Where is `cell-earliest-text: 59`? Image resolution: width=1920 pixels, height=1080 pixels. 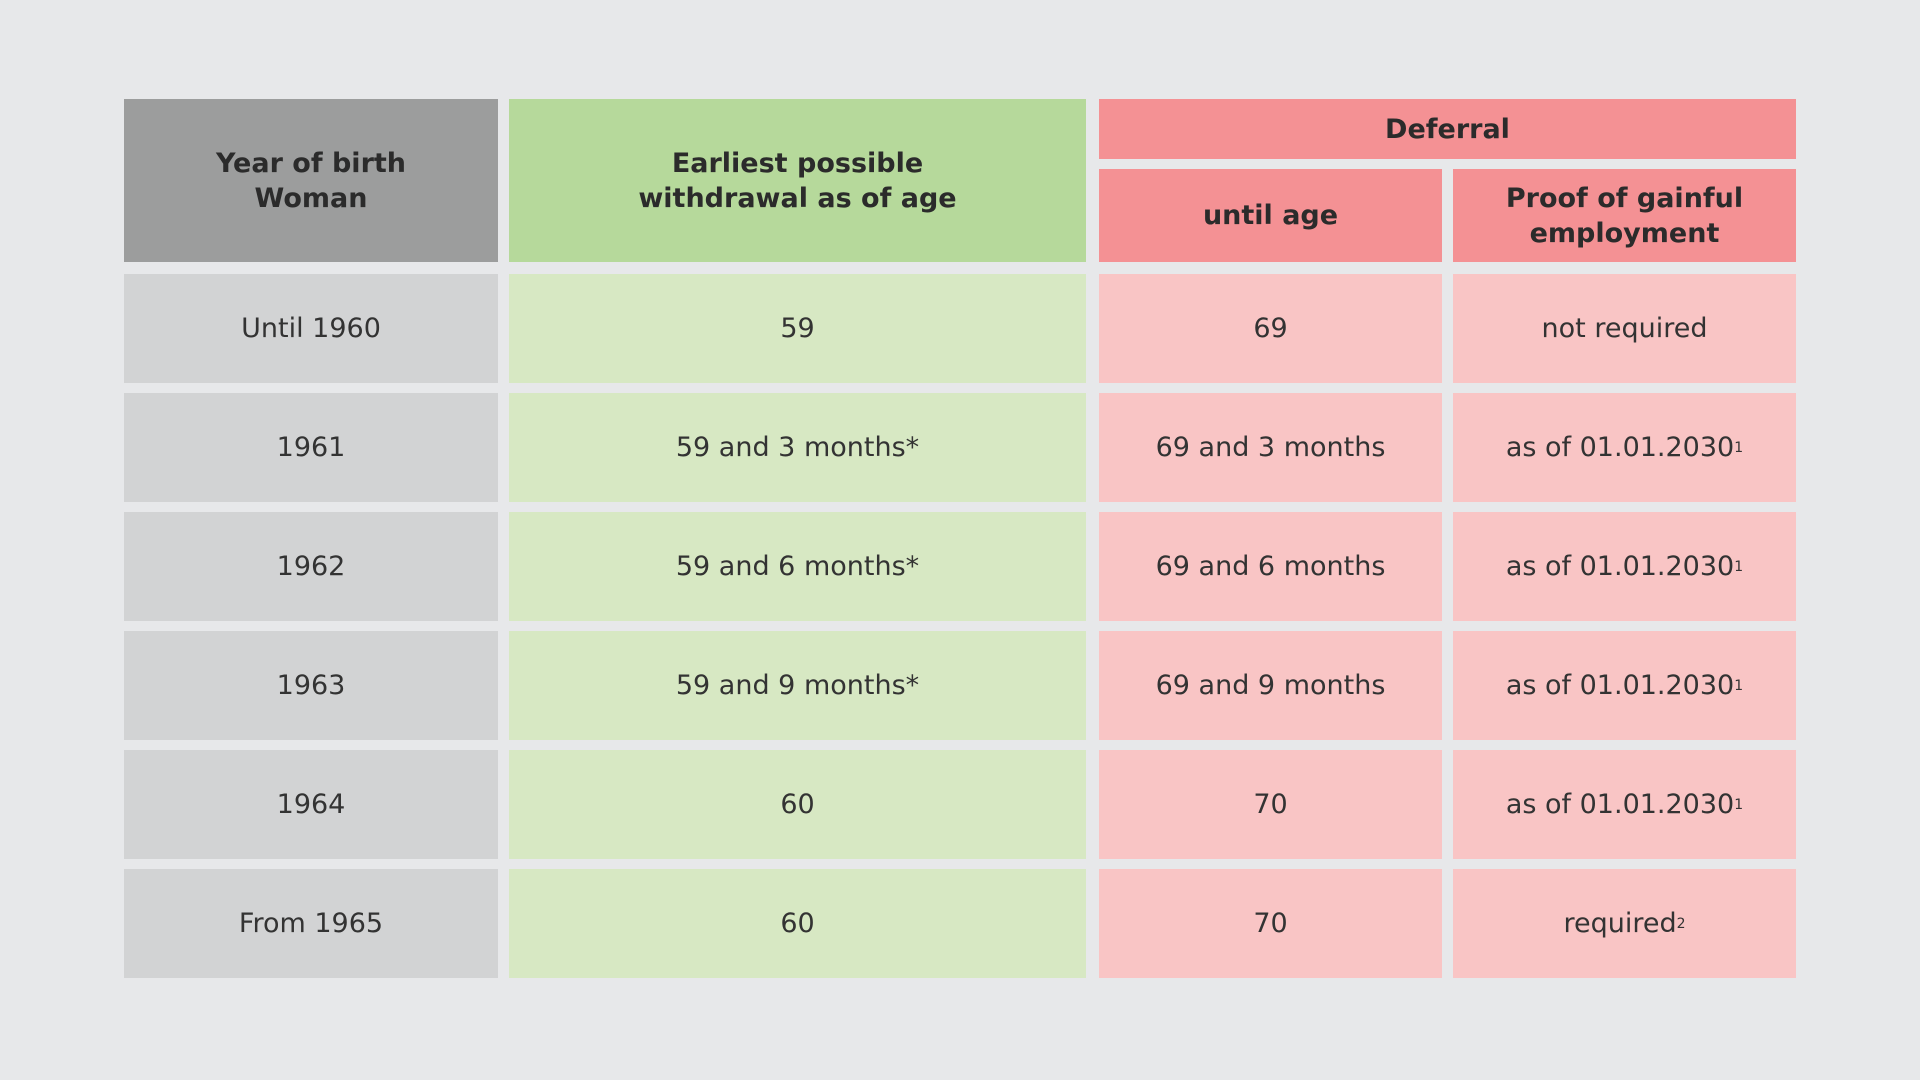 cell-earliest-text: 59 is located at coordinates (797, 328).